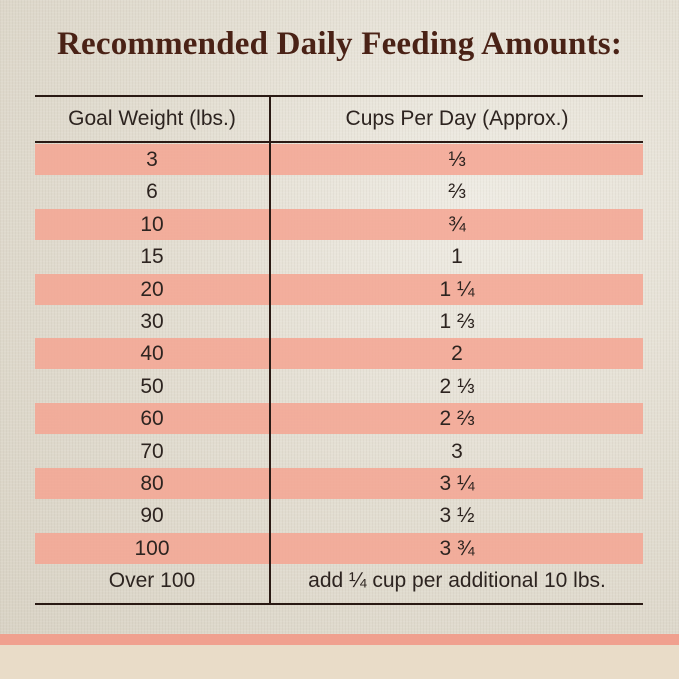  Describe the element at coordinates (152, 118) in the screenshot. I see `header-cell: Goal Weight (lbs.)` at that location.